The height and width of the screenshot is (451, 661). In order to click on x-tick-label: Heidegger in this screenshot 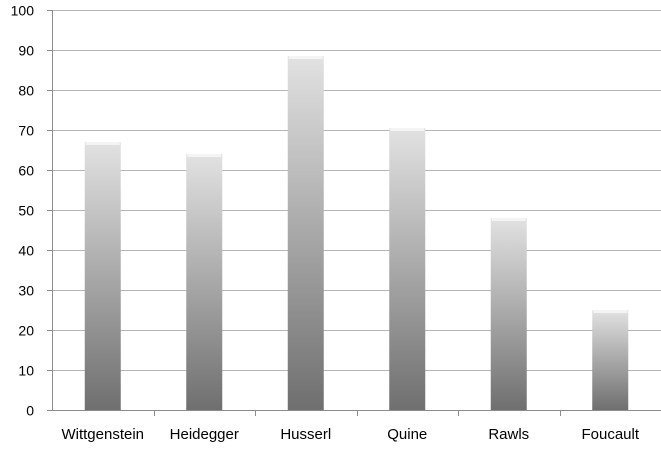, I will do `click(204, 434)`.